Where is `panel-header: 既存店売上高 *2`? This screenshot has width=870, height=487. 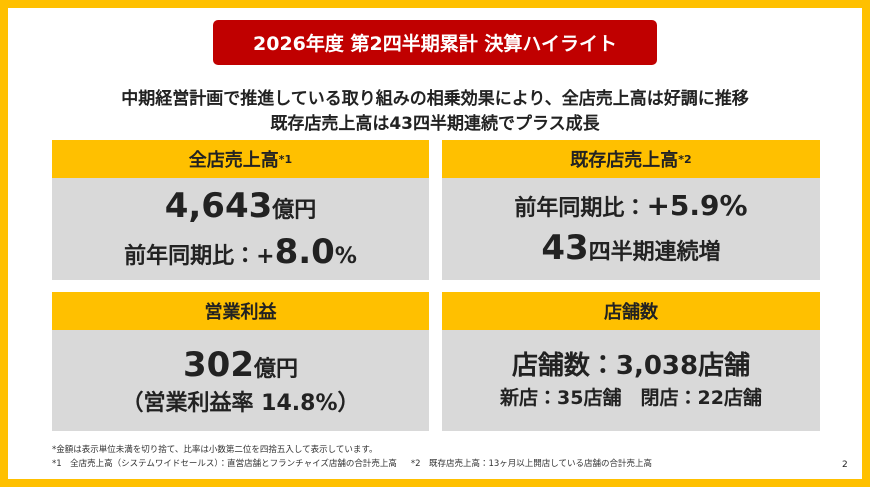
panel-header: 既存店売上高 *2 is located at coordinates (631, 159).